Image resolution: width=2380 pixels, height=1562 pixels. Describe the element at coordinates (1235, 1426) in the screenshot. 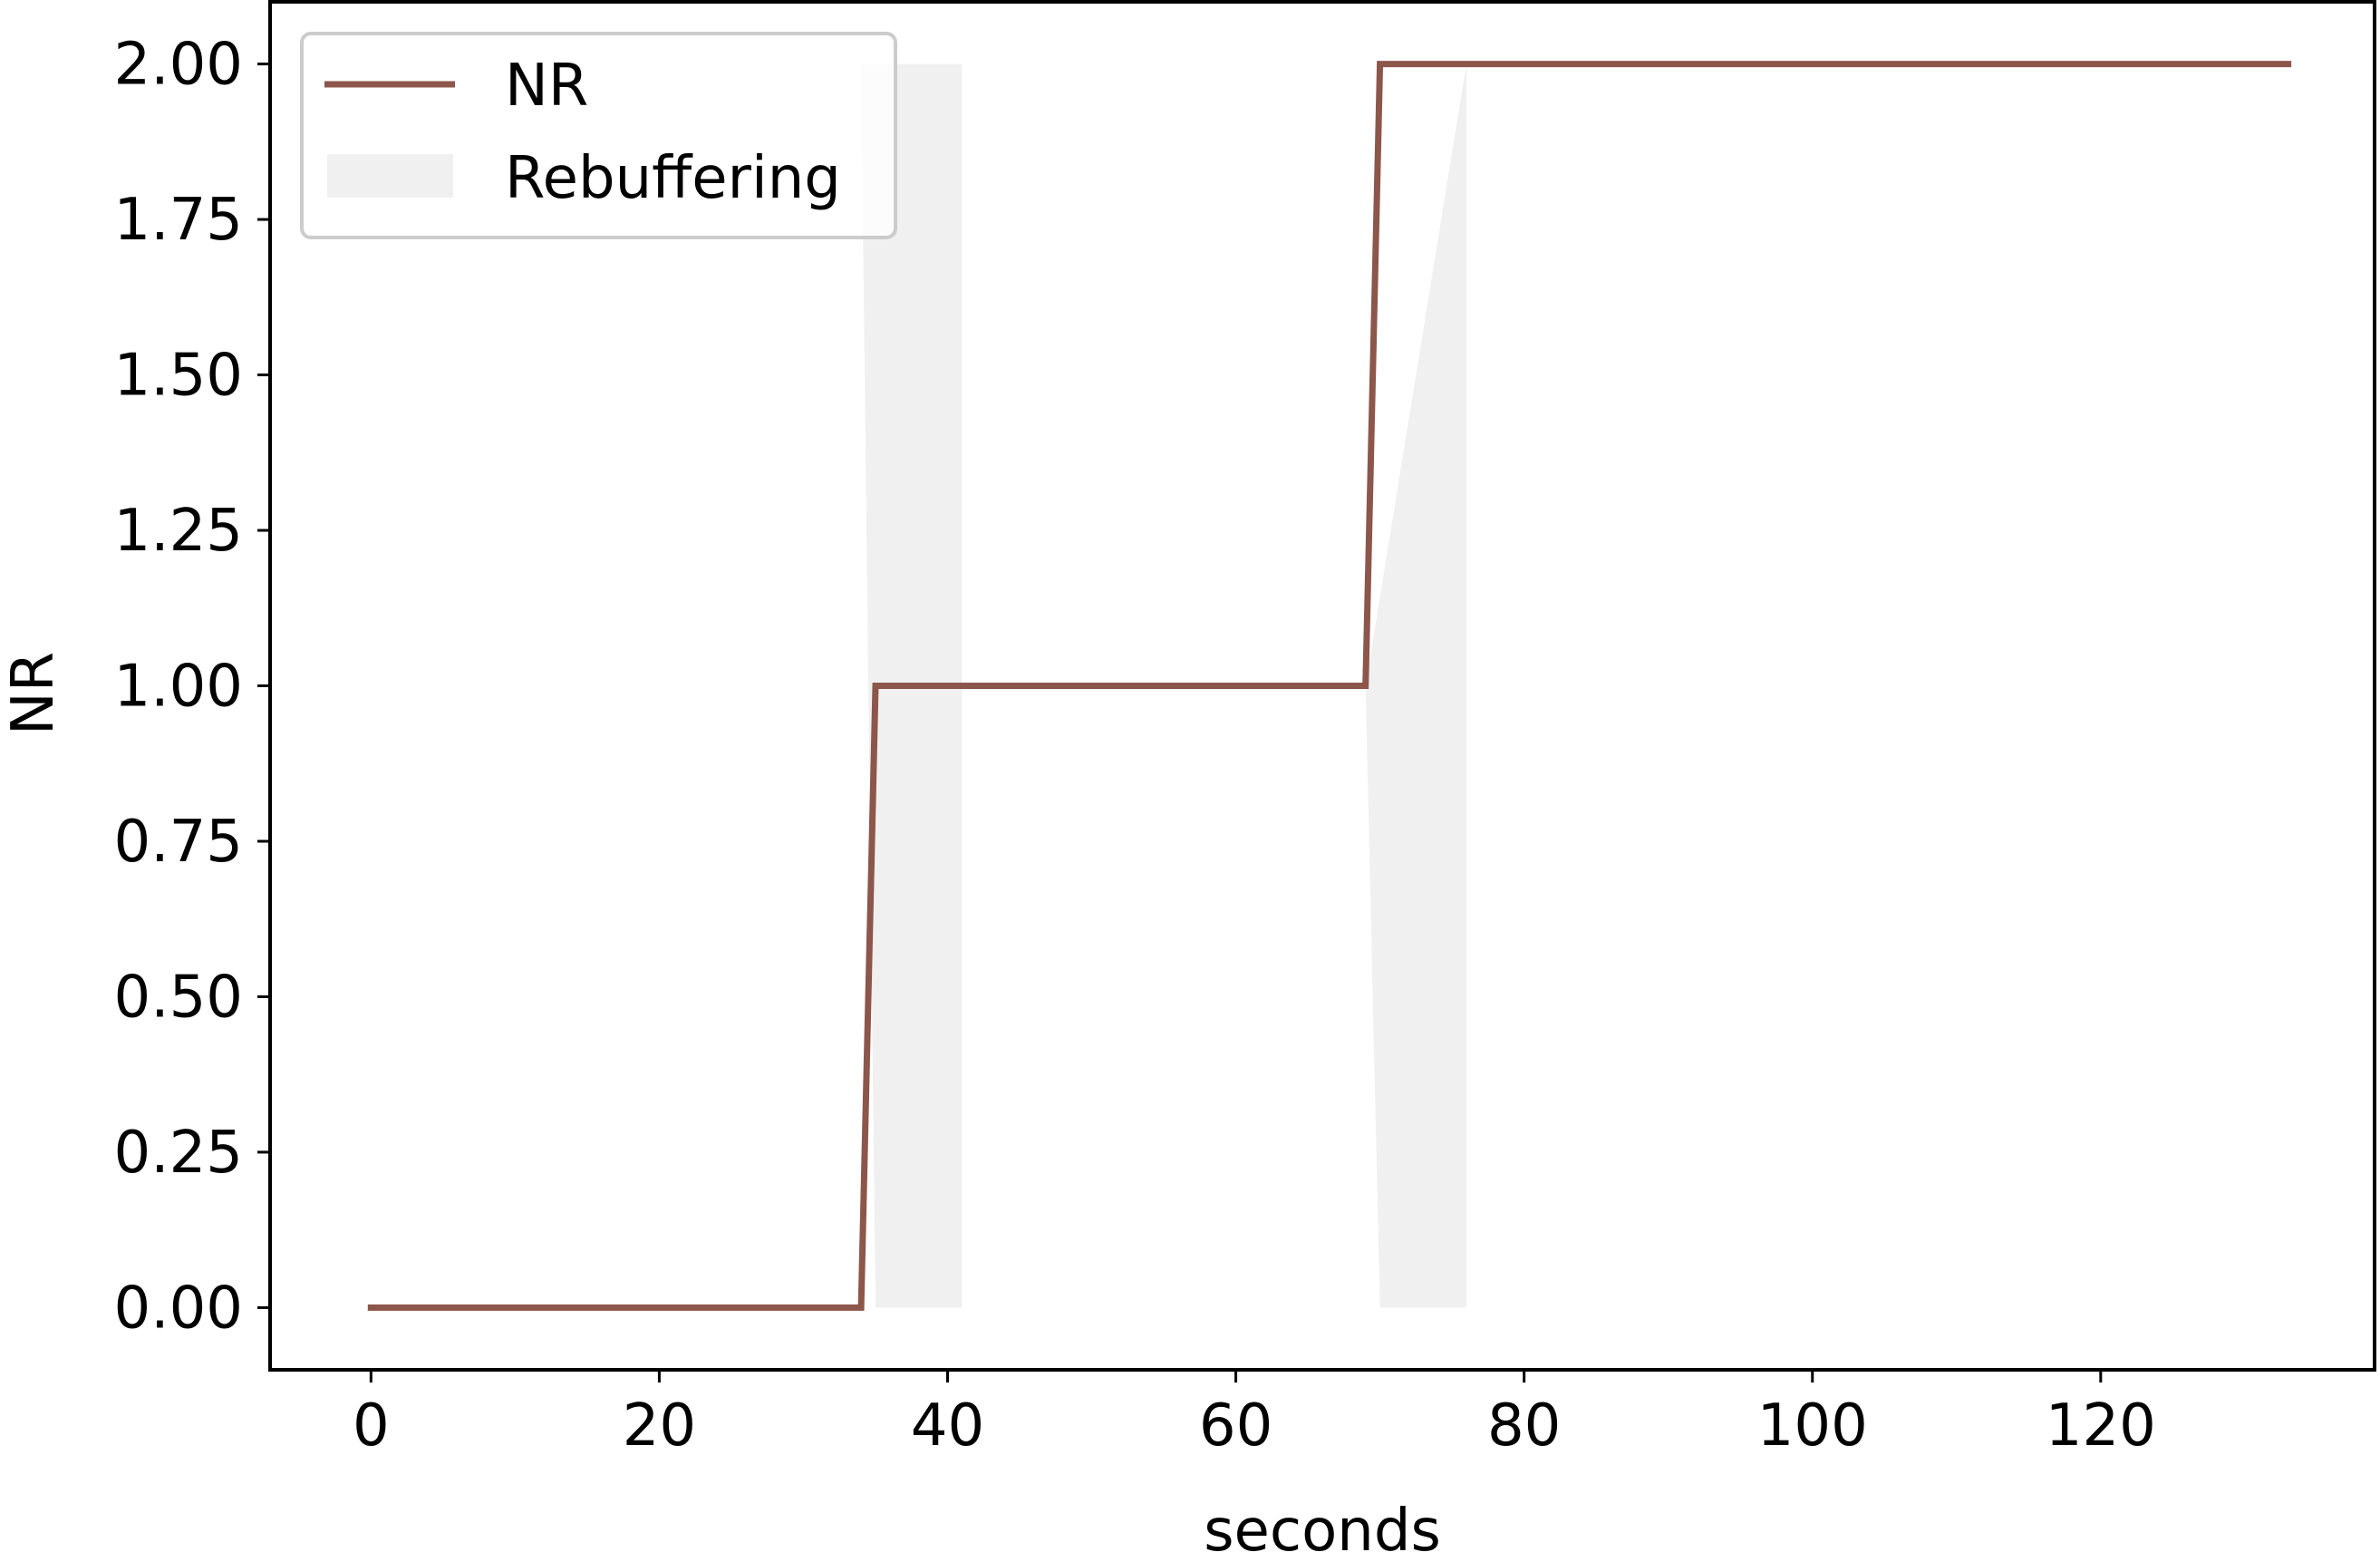

I see `x-tick-label: 60` at that location.